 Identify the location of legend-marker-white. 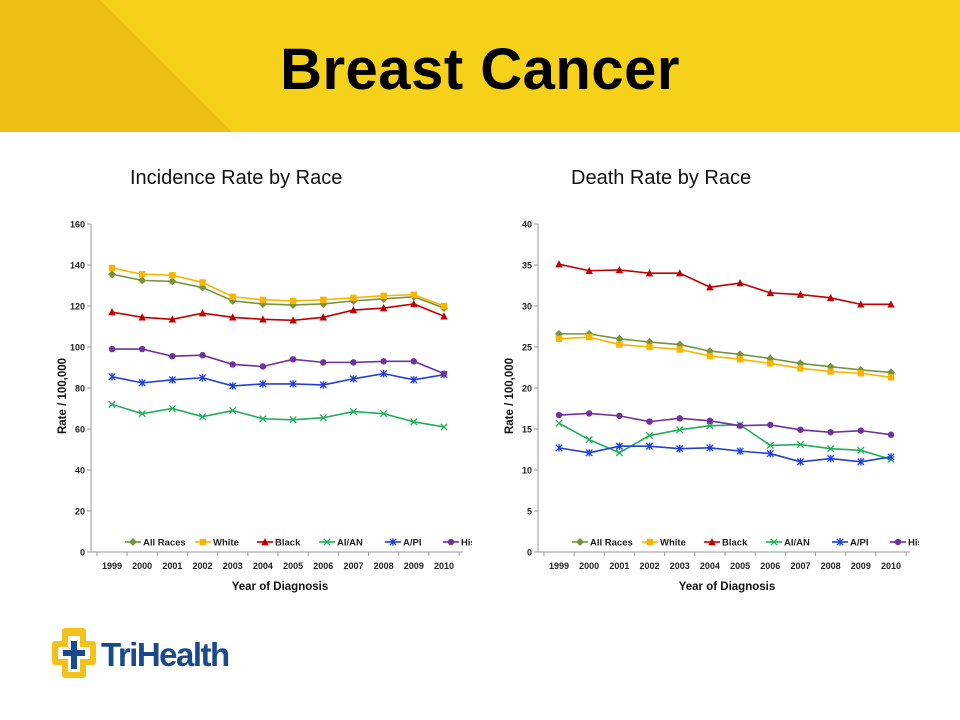
(203, 542).